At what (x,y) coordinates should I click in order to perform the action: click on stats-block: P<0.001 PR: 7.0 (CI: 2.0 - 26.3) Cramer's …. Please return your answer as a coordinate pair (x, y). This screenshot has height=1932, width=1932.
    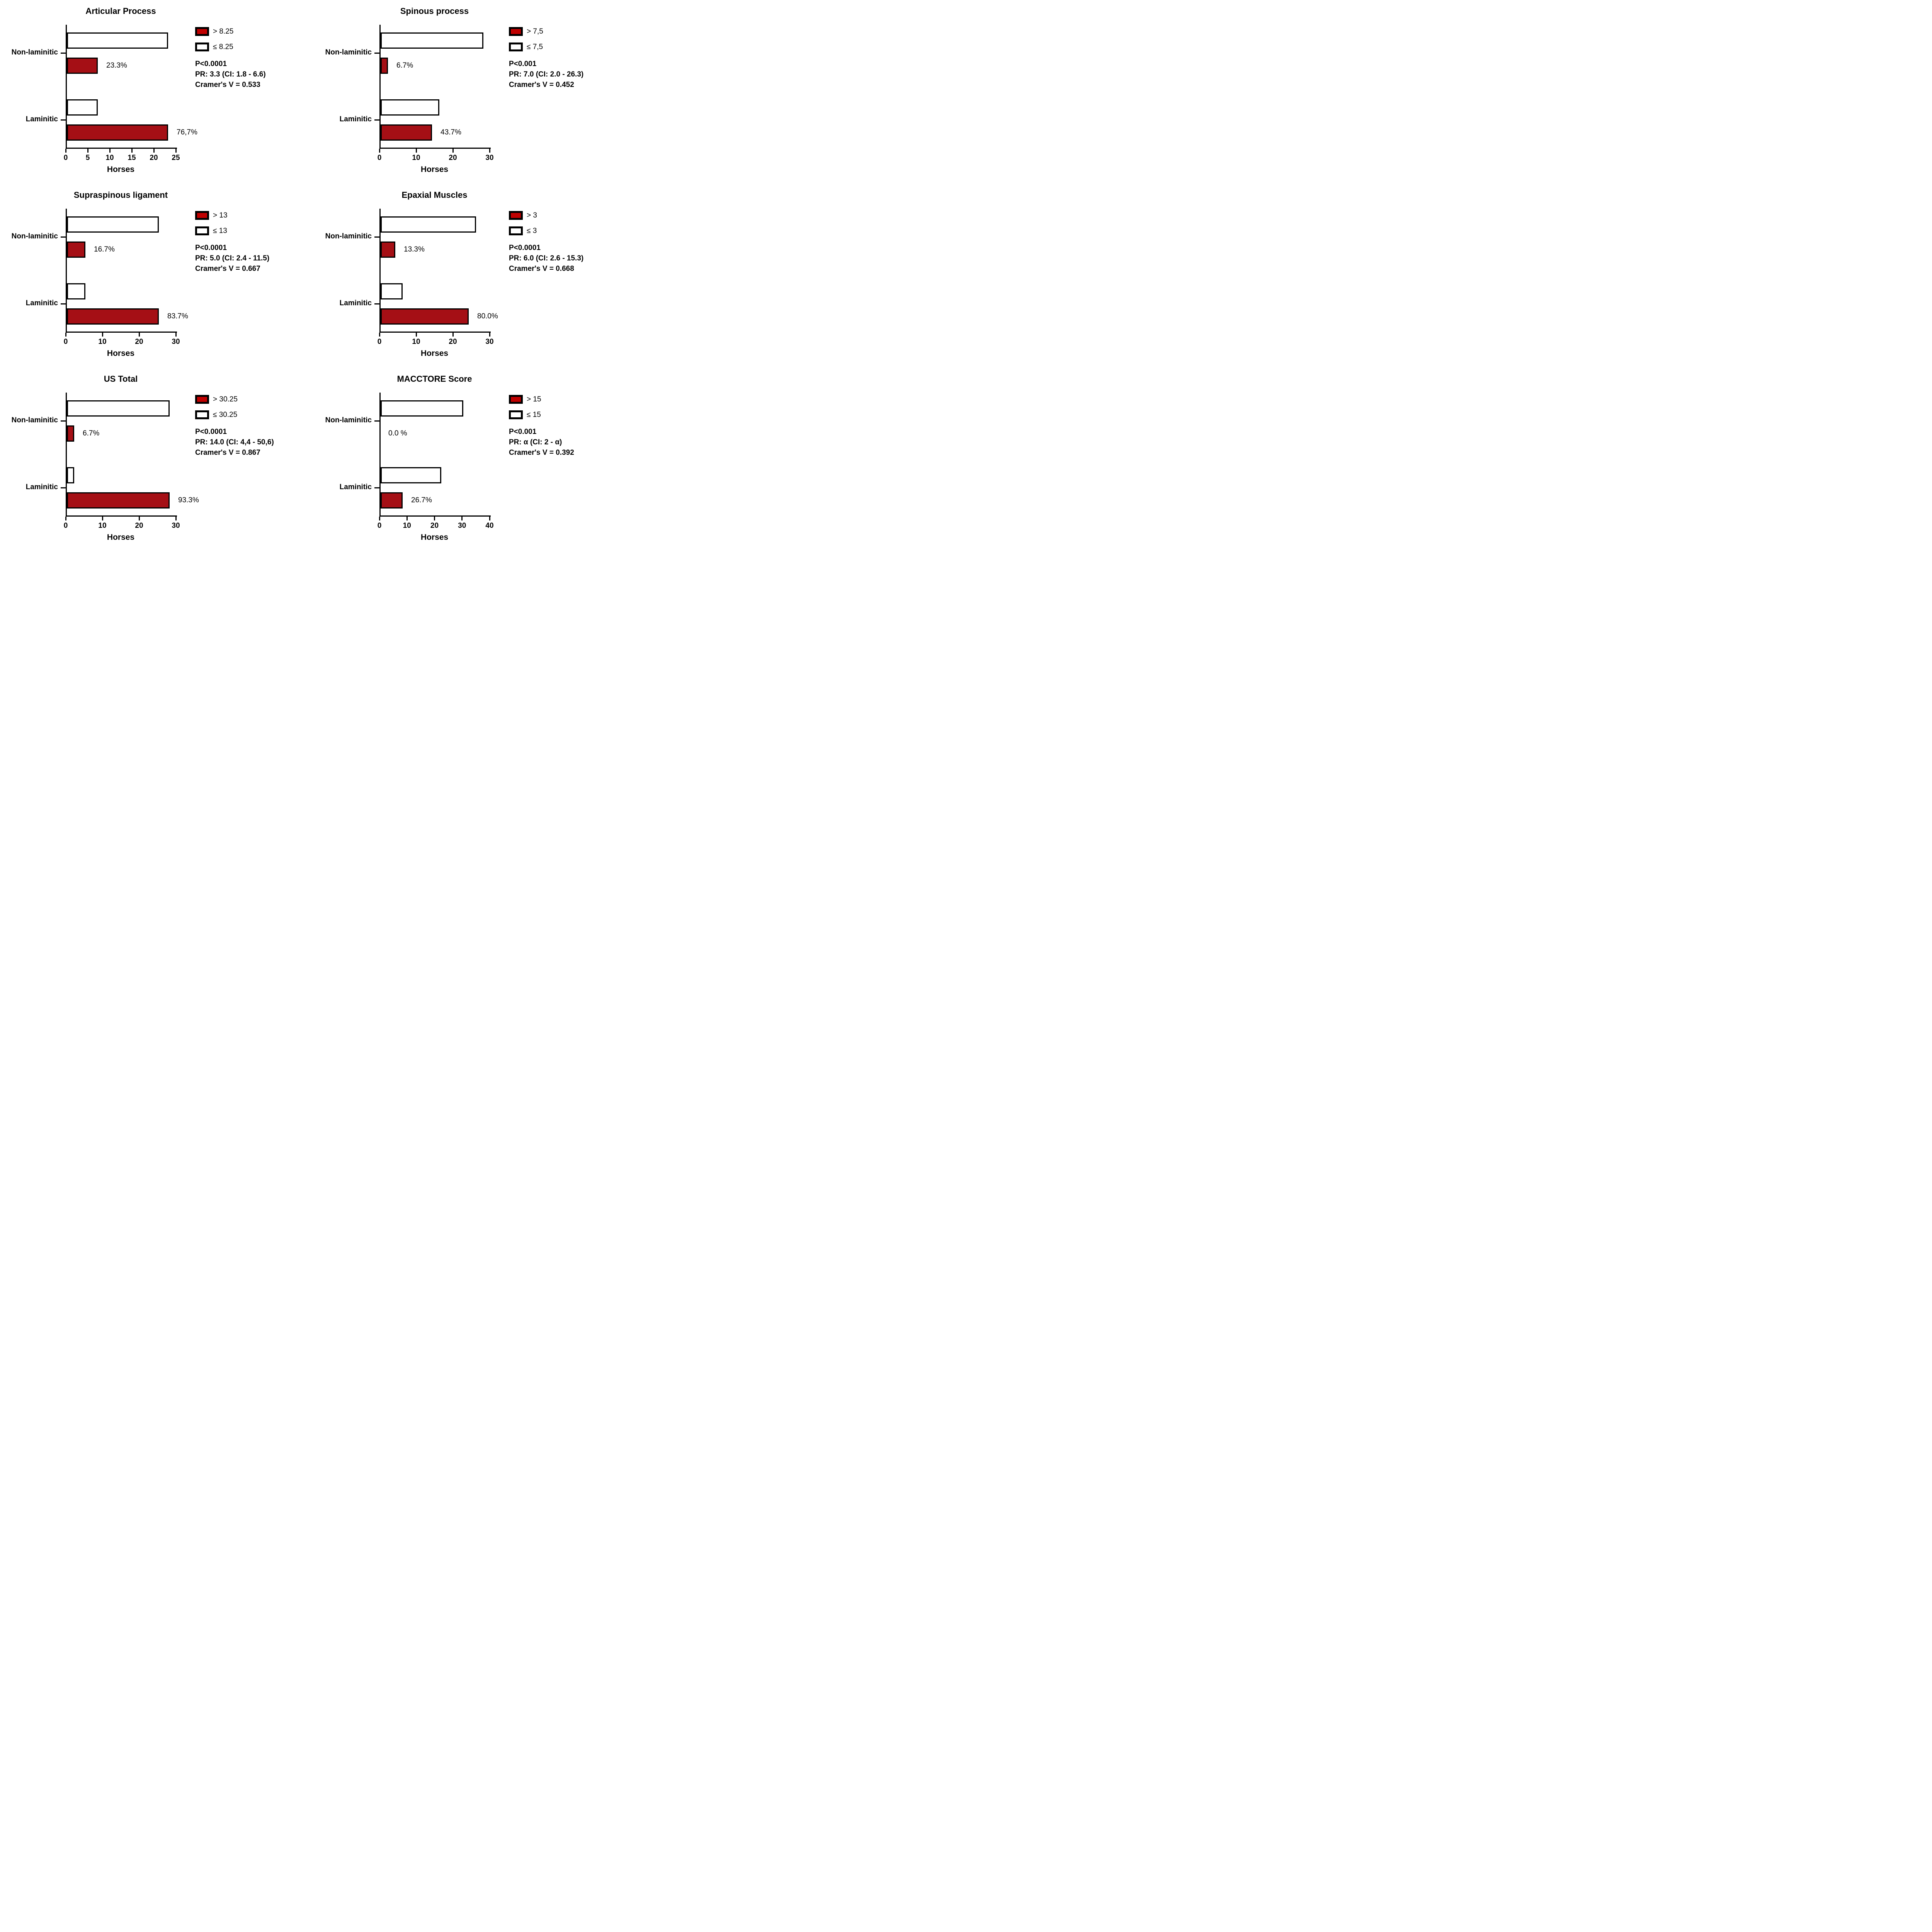
    Looking at the image, I should click on (546, 74).